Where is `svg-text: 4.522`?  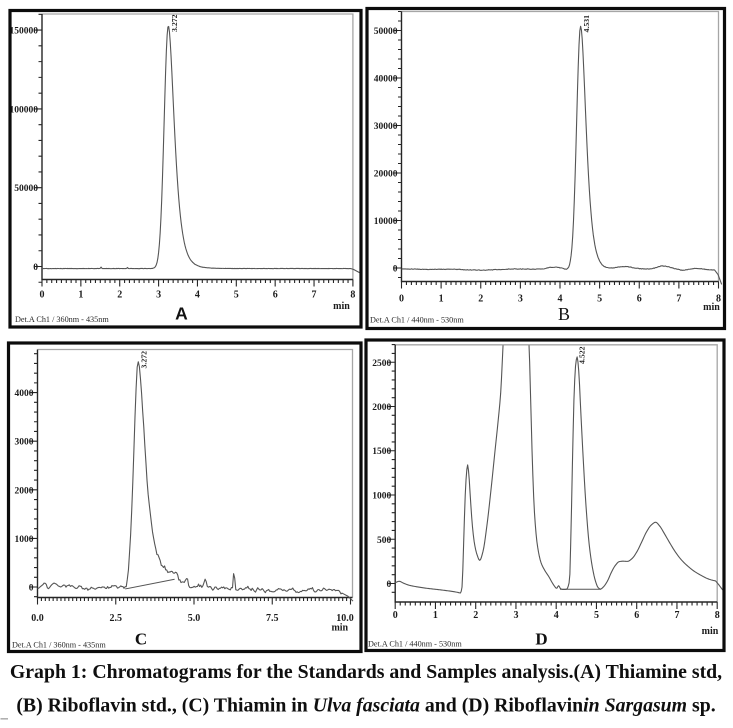
svg-text: 4.522 is located at coordinates (582, 355).